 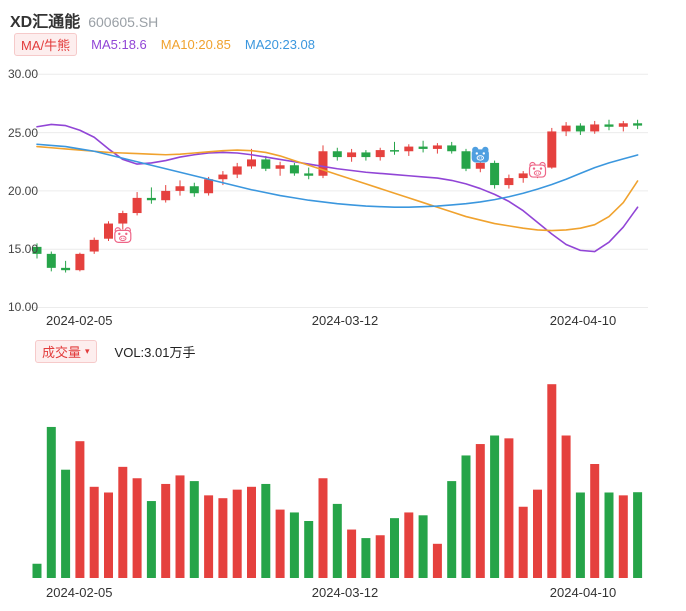 I want to click on y-axis-label: 20.00, so click(x=23, y=191).